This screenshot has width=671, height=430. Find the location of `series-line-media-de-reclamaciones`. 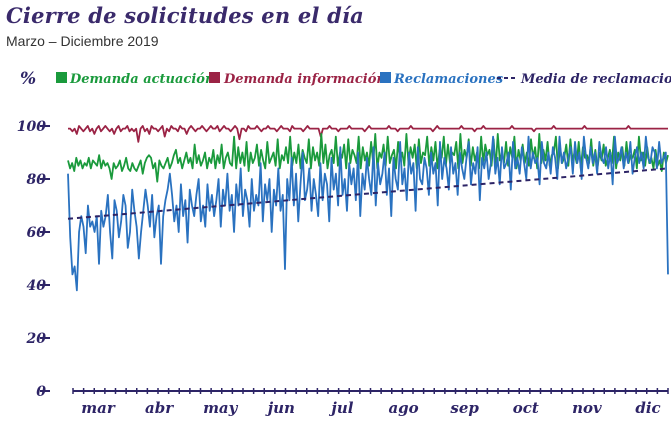

series-line-media-de-reclamaciones is located at coordinates (368, 193).